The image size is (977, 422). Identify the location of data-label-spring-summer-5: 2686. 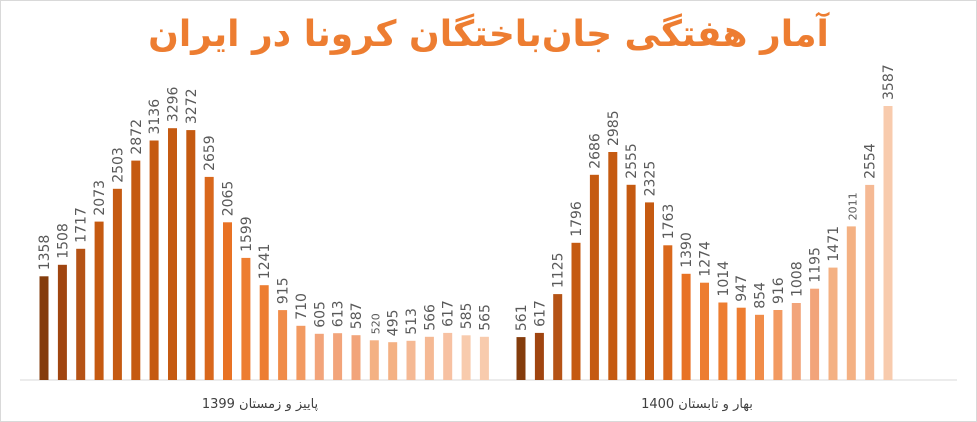
(595, 151).